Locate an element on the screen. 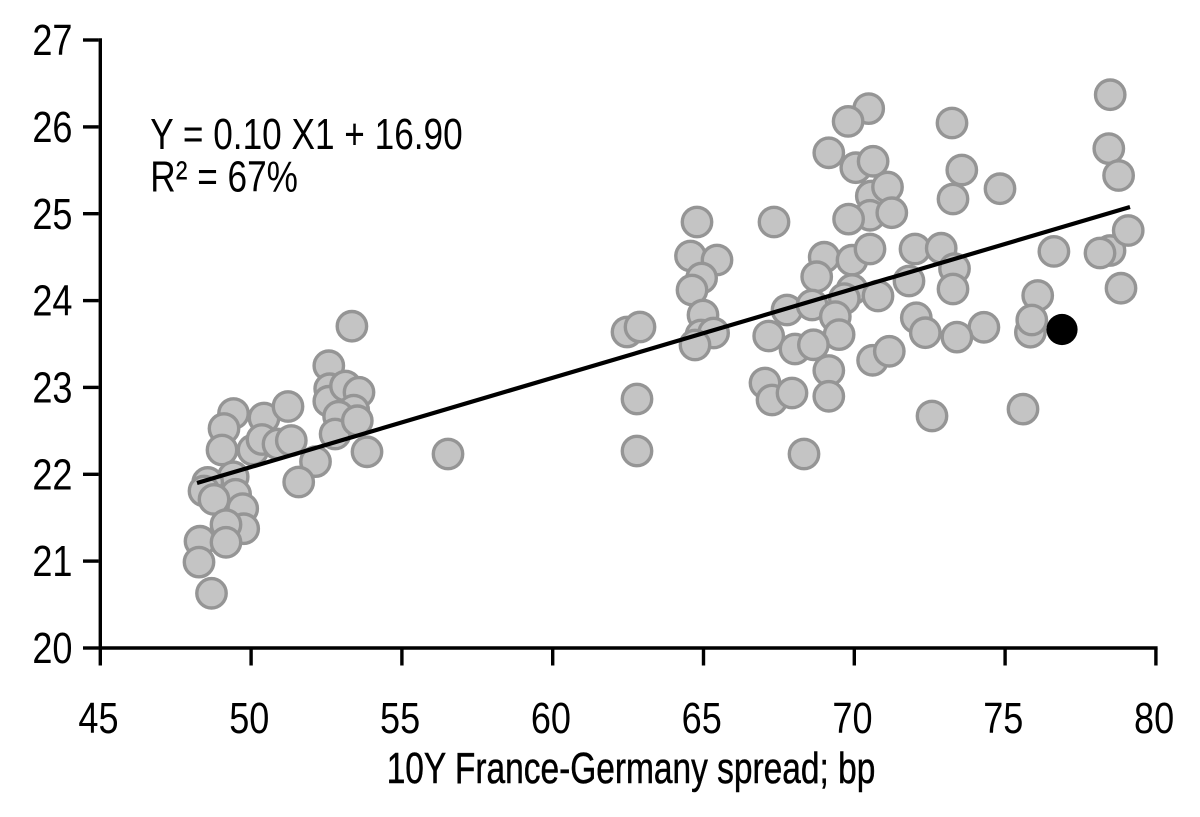  svg-text: 24 is located at coordinates (52, 300).